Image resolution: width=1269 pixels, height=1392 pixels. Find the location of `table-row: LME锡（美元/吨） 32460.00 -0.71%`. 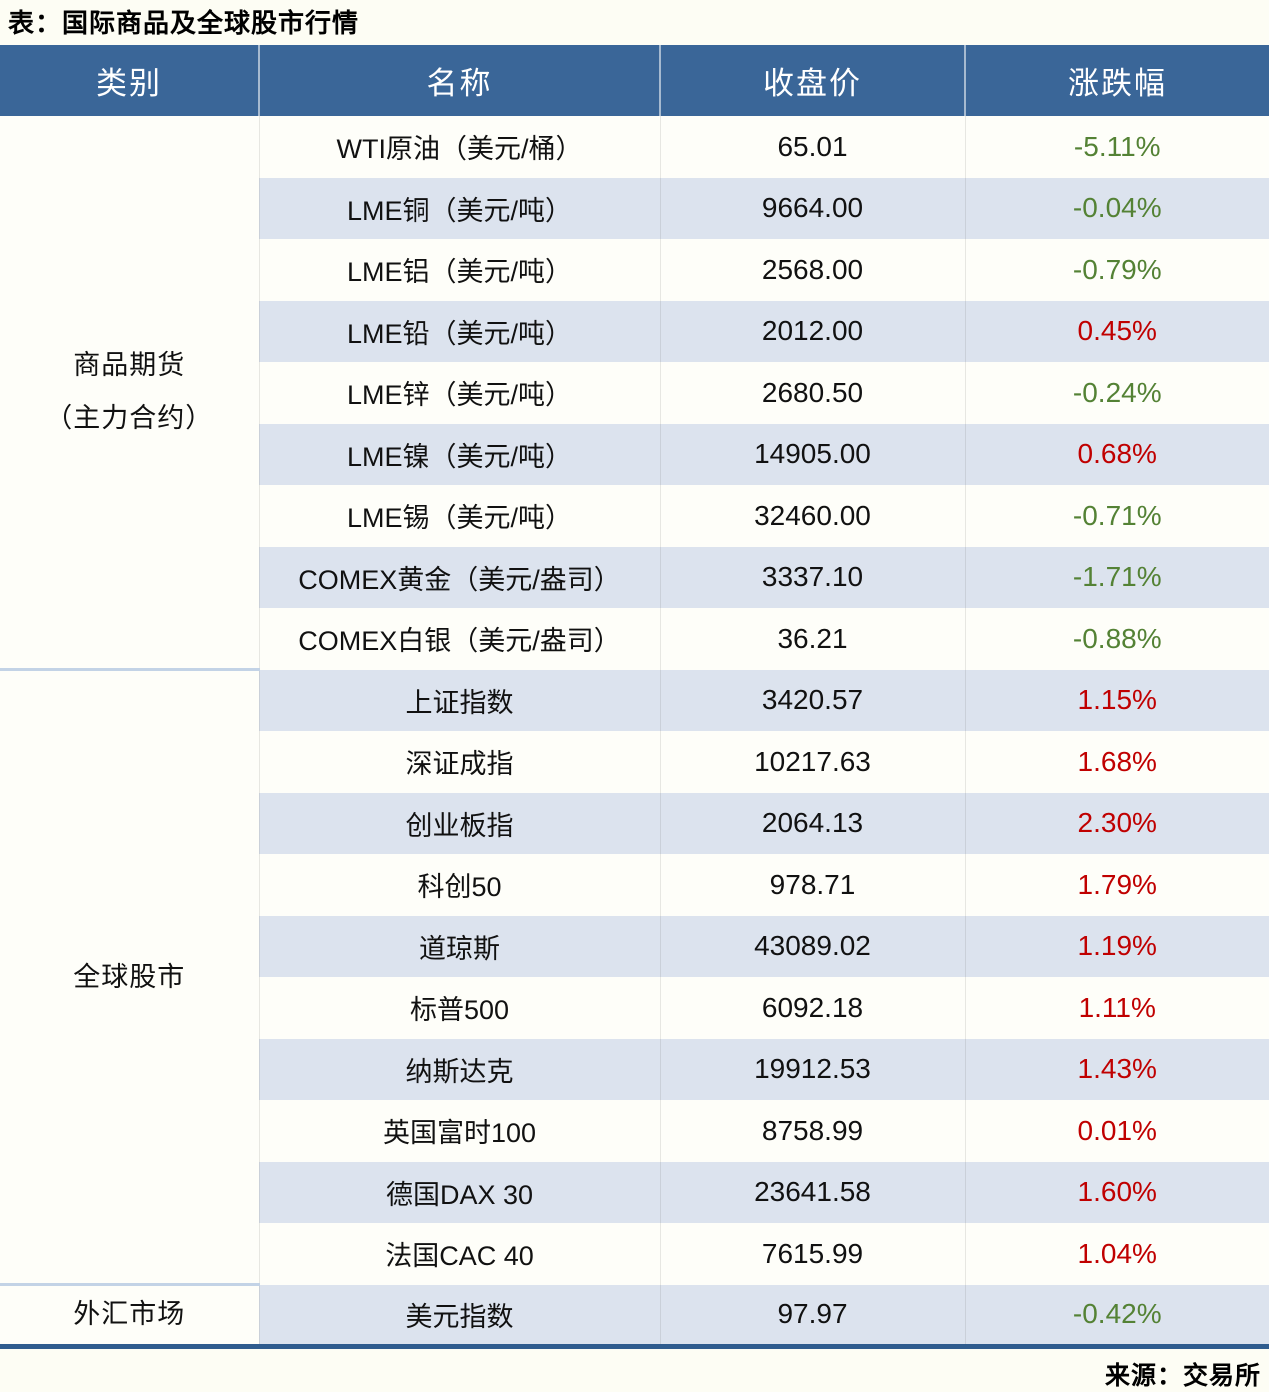

table-row: LME锡（美元/吨） 32460.00 -0.71% is located at coordinates (634, 516).